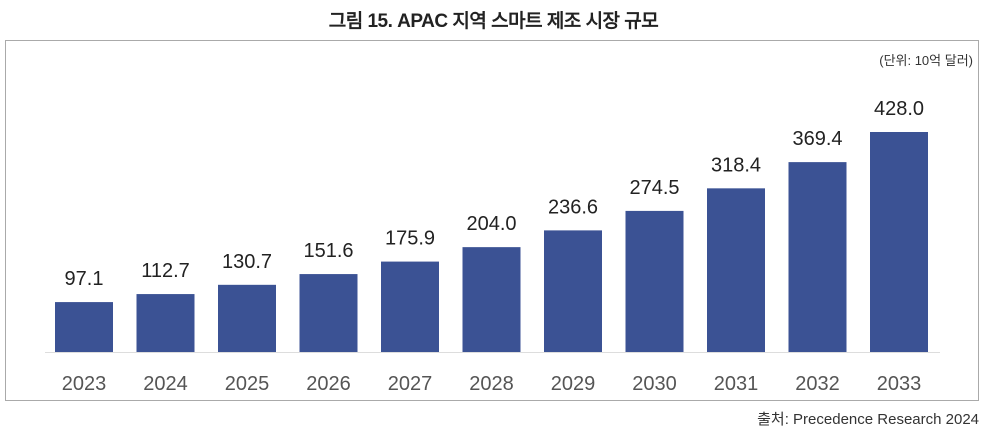 Image resolution: width=987 pixels, height=441 pixels. Describe the element at coordinates (328, 251) in the screenshot. I see `value-label-2026: 151.6` at that location.